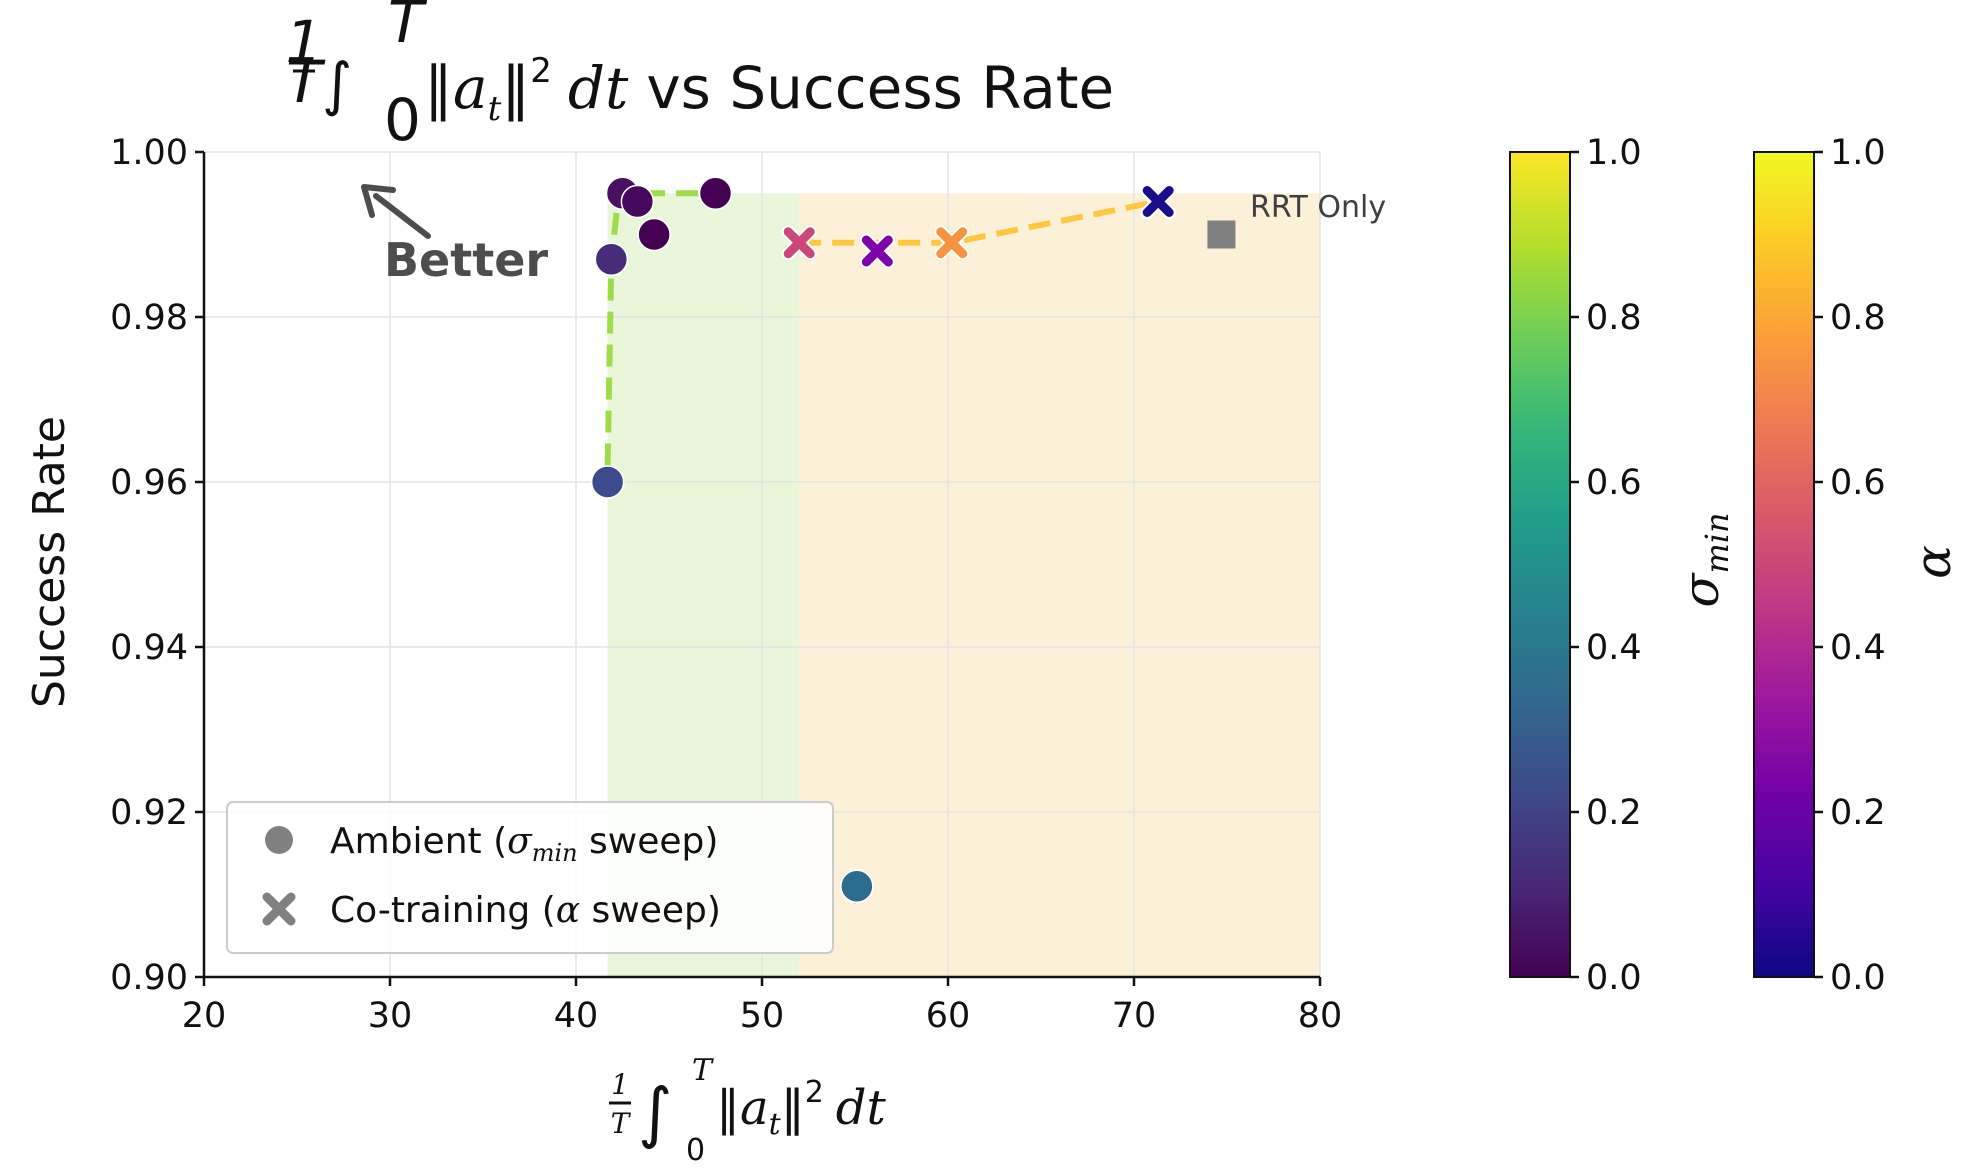 The image size is (1976, 1174). Describe the element at coordinates (598, 88) in the screenshot. I see `title-dt: dt` at that location.